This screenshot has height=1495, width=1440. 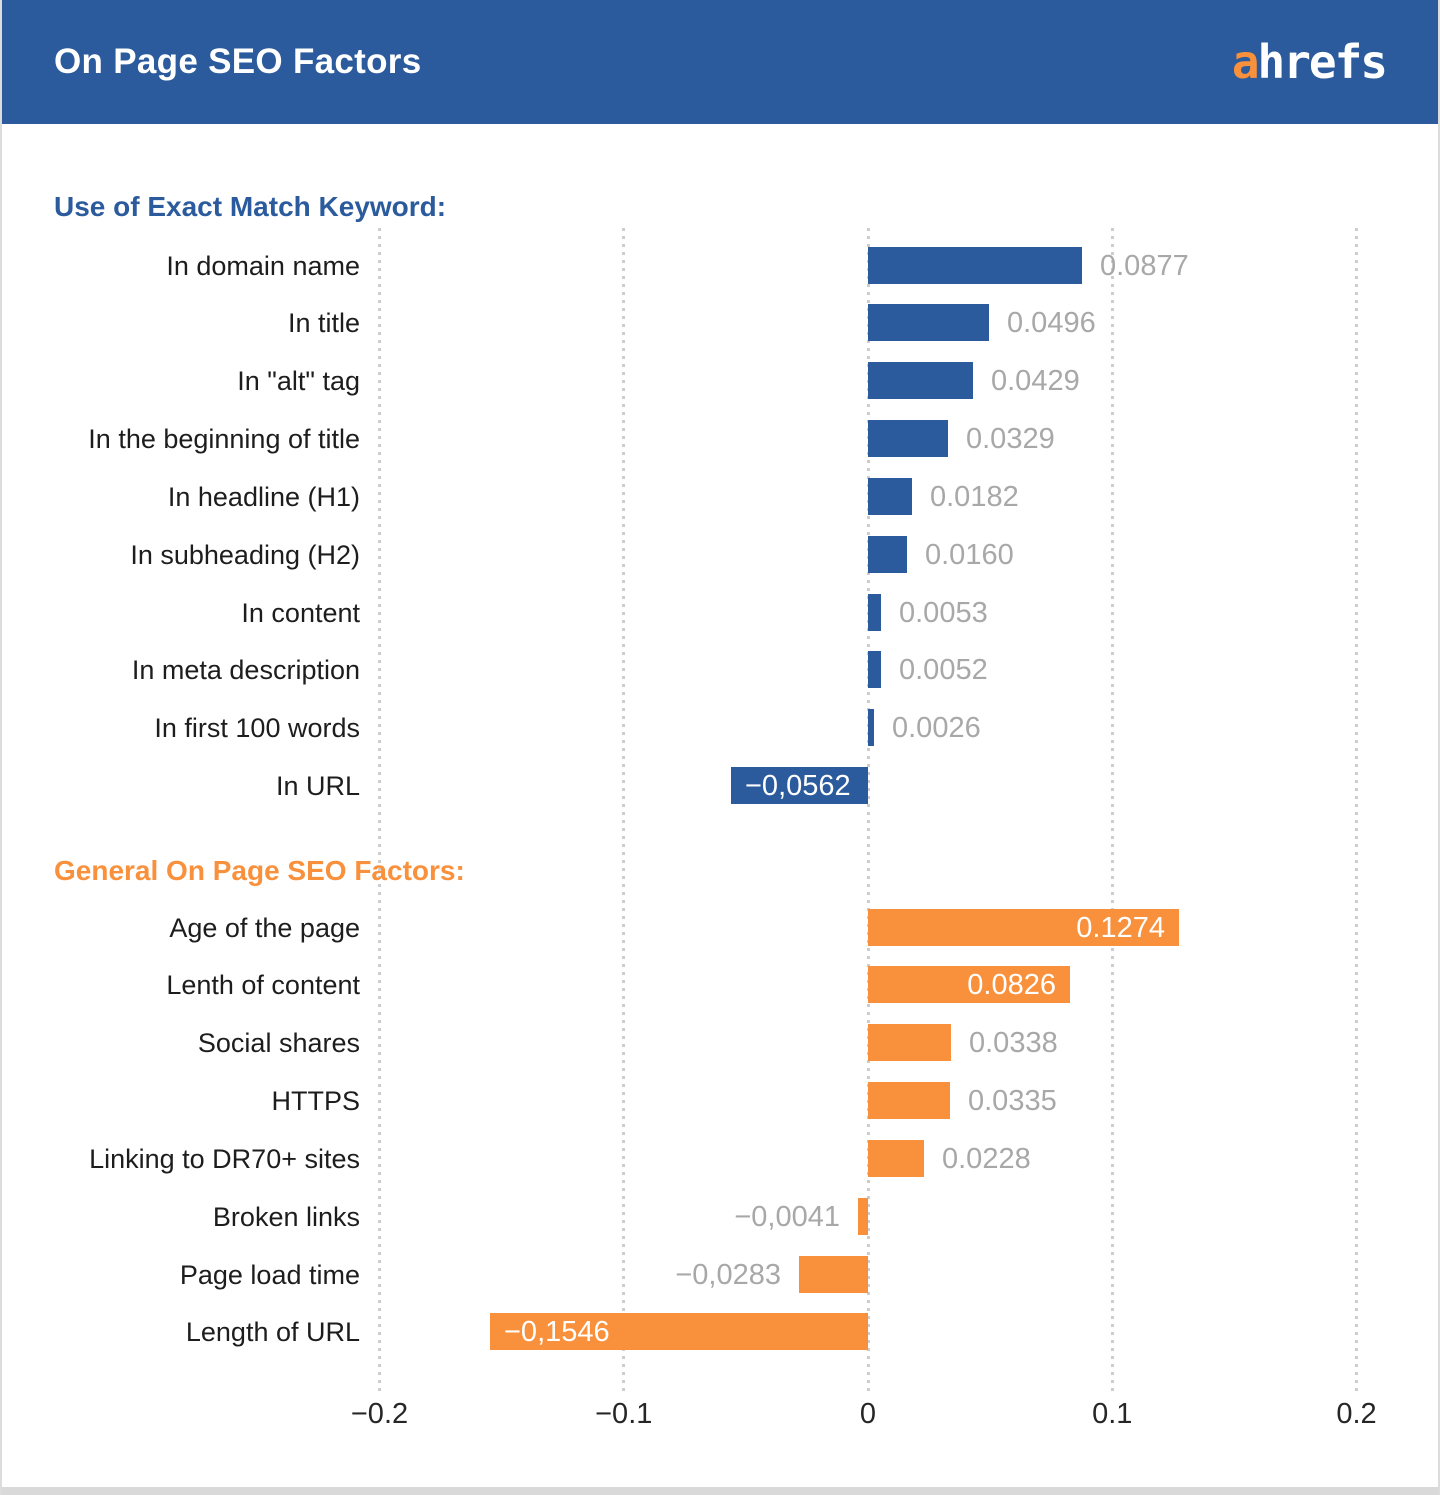 I want to click on row-label: Broken links, so click(x=286, y=1217).